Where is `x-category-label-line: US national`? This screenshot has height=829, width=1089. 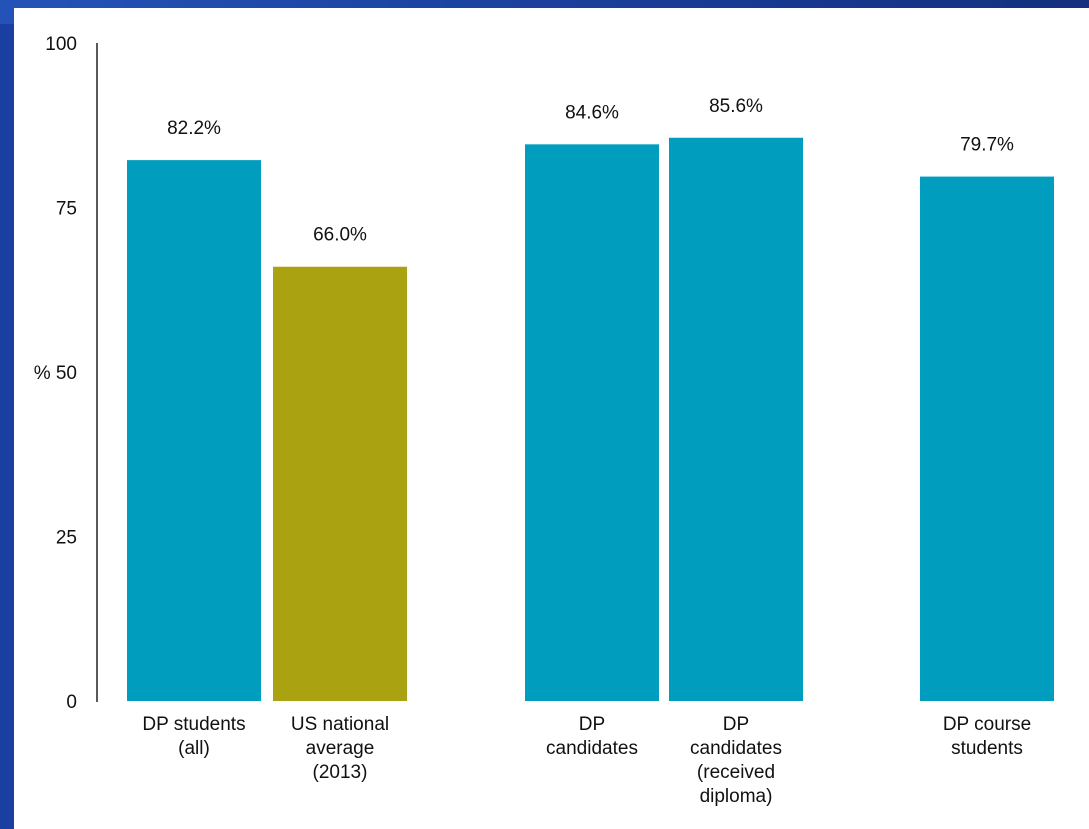 x-category-label-line: US national is located at coordinates (340, 724).